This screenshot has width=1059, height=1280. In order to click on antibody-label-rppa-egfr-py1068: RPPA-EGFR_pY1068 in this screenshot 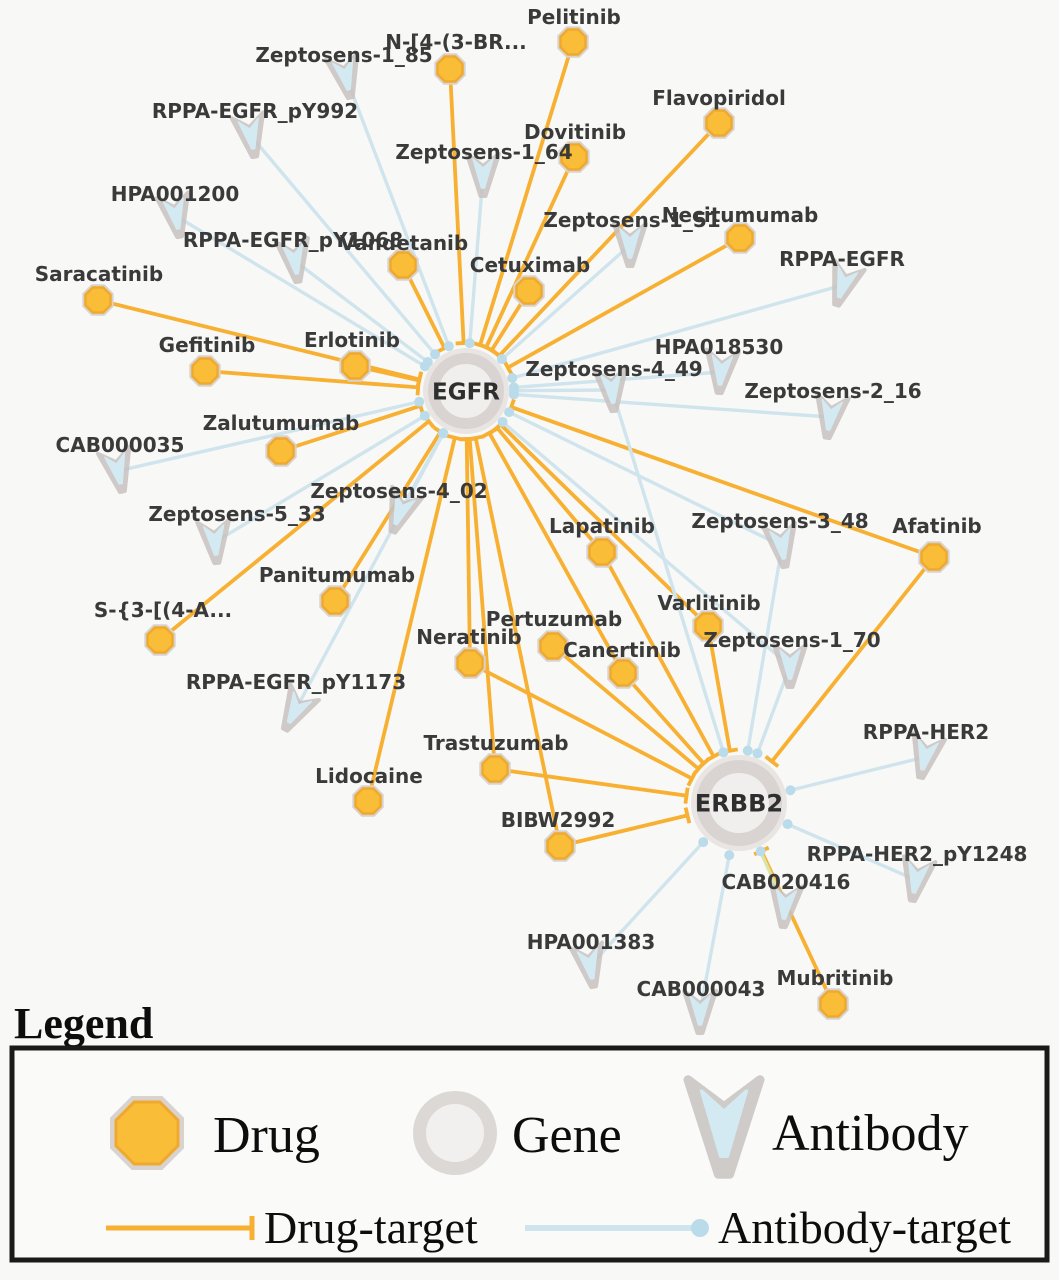, I will do `click(293, 240)`.